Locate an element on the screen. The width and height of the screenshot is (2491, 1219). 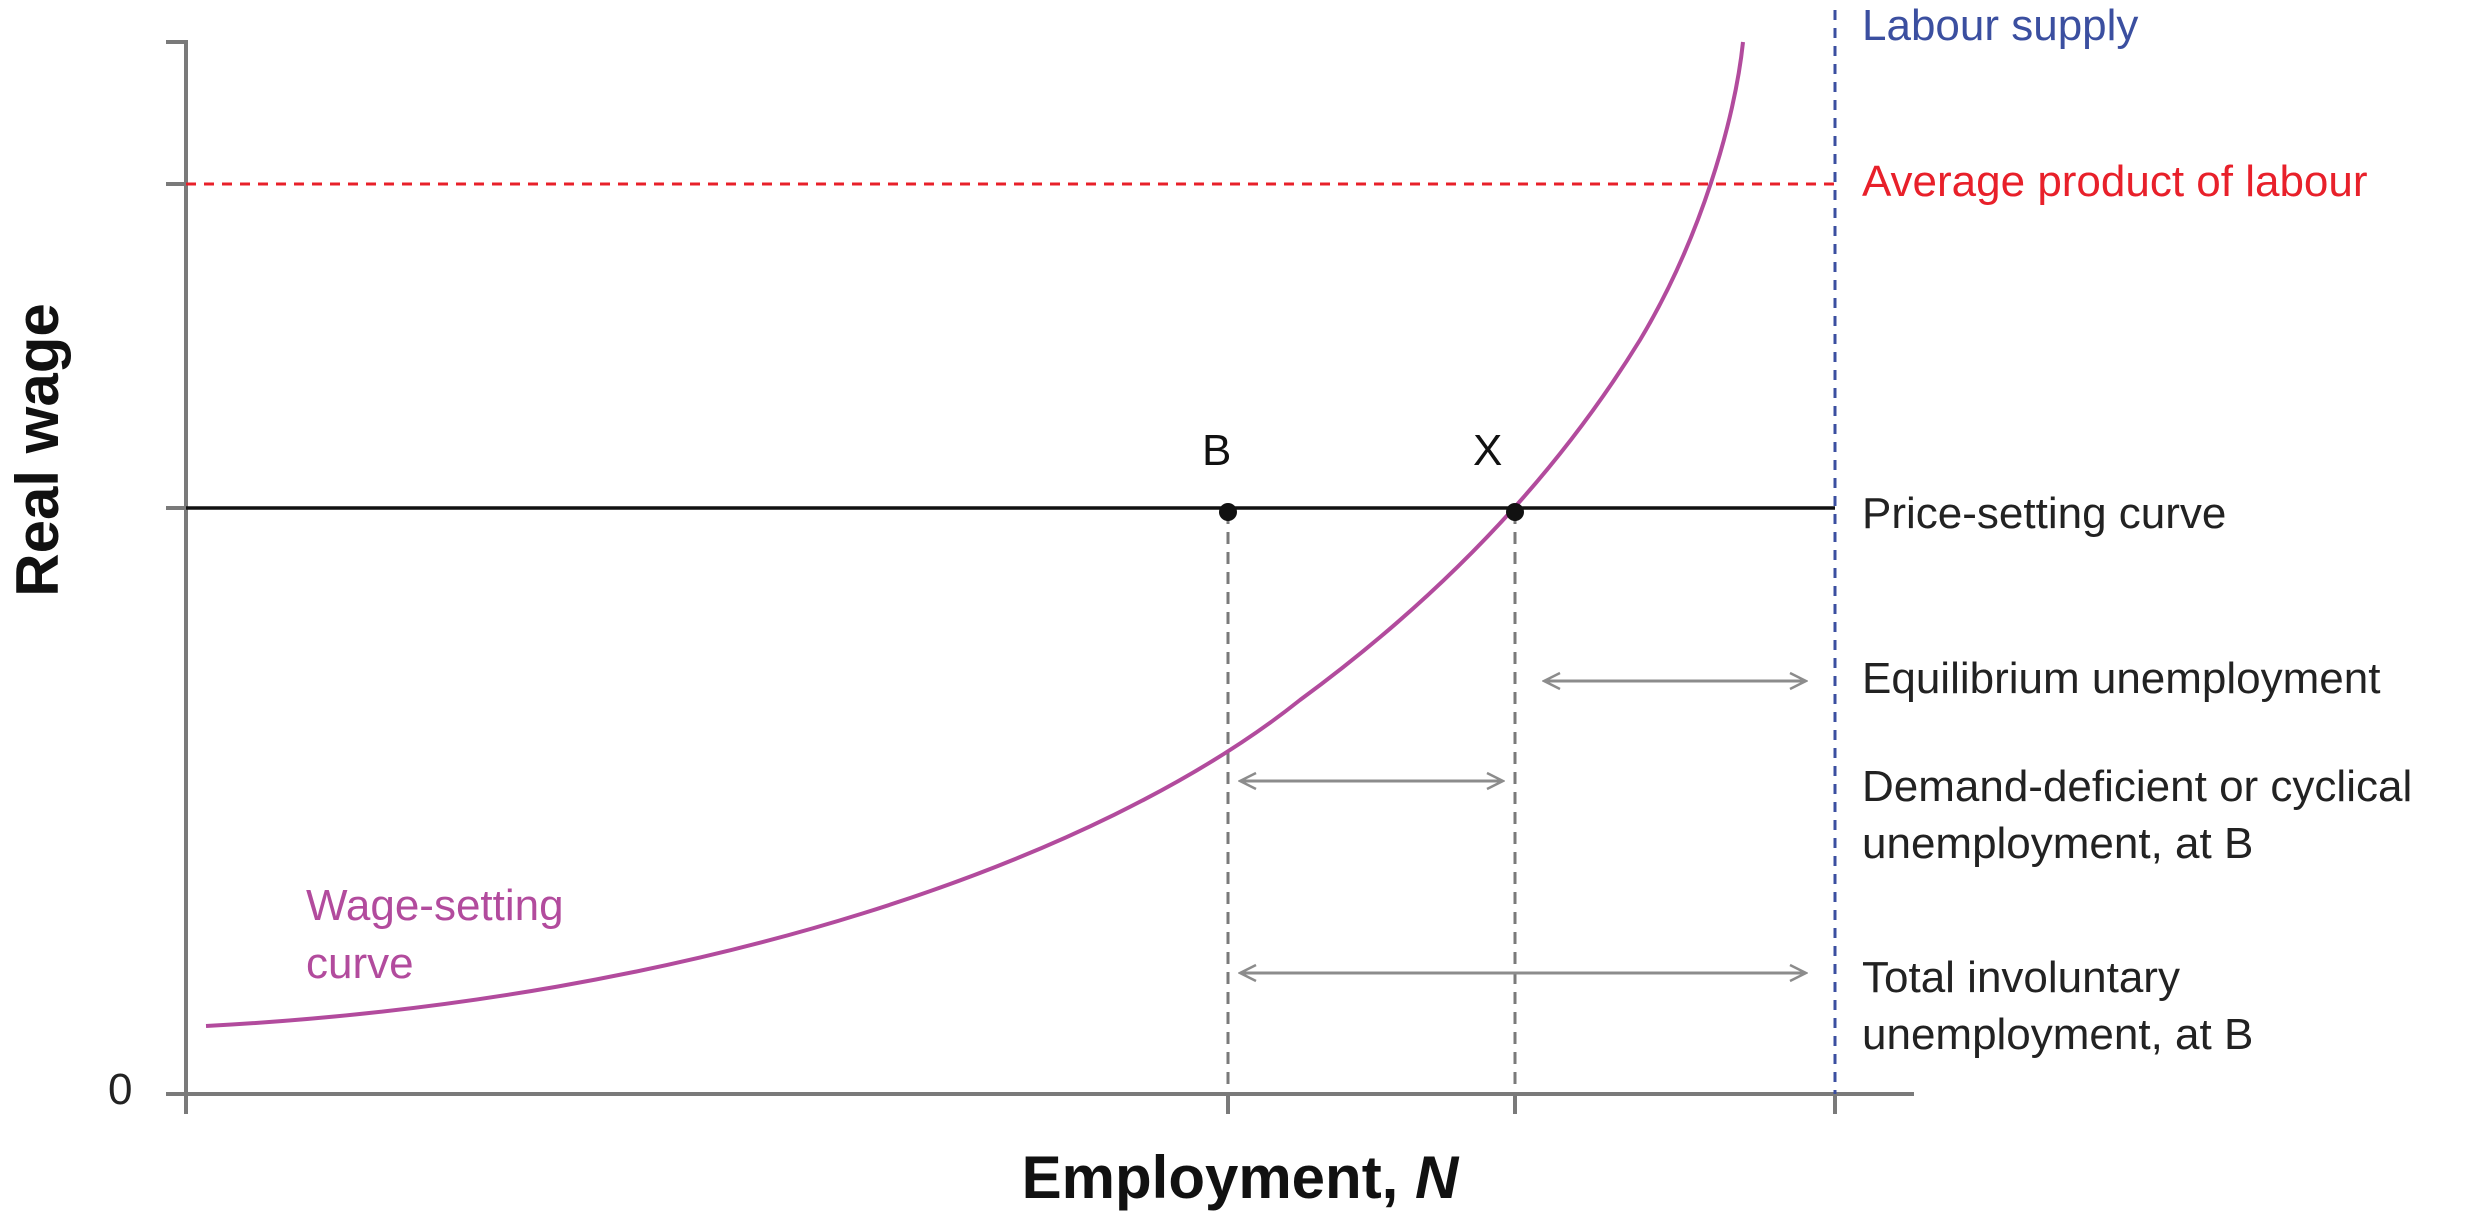
average-product-label: Average product of labour is located at coordinates (2115, 181).